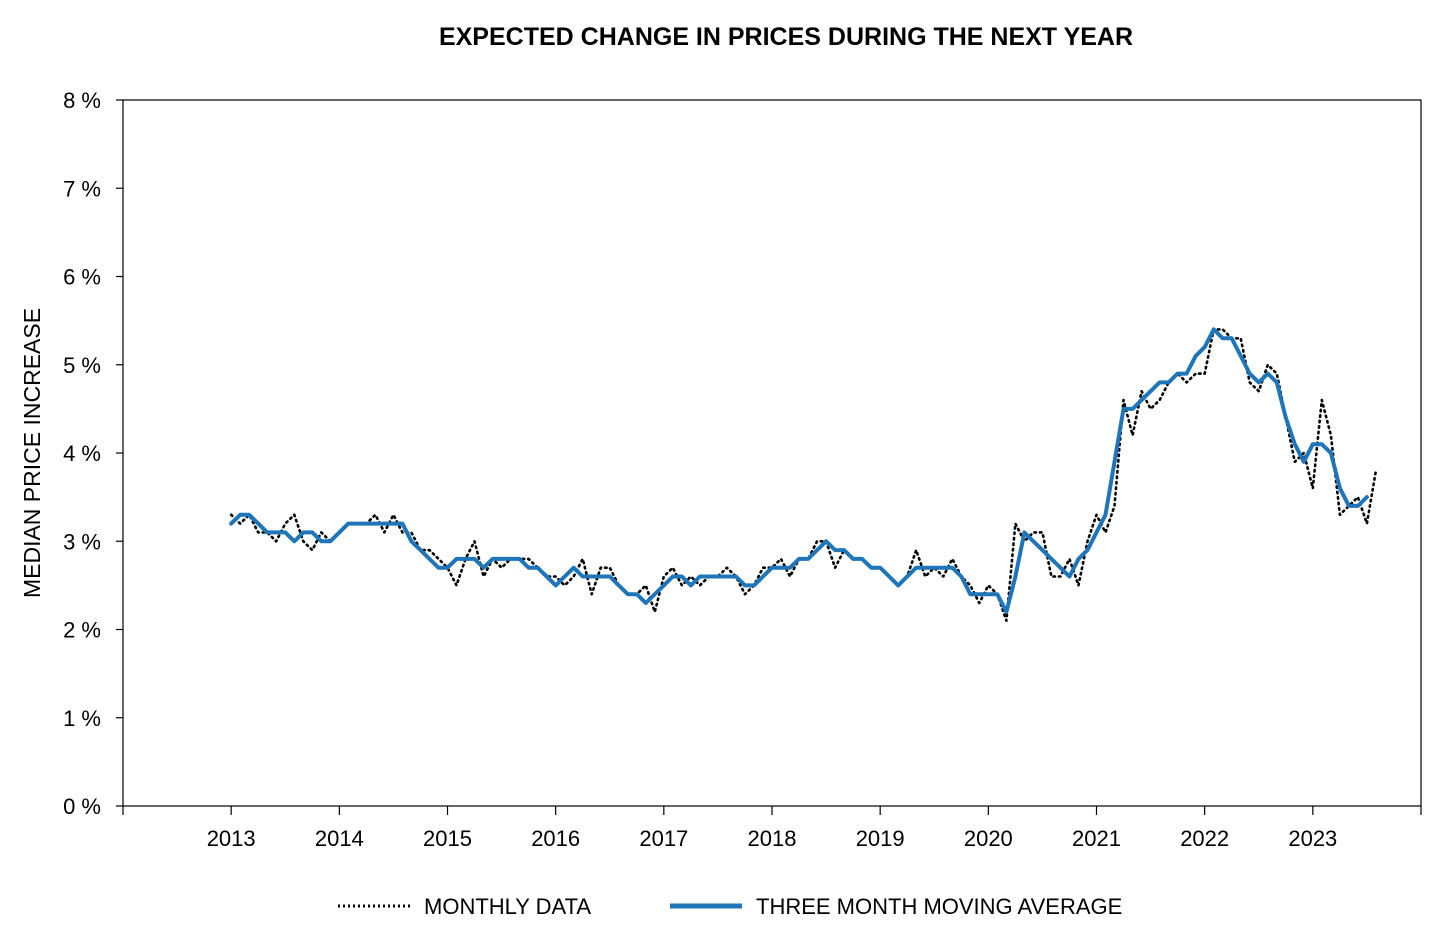 The image size is (1456, 950). I want to click on x-tick-label: 2022, so click(1204, 838).